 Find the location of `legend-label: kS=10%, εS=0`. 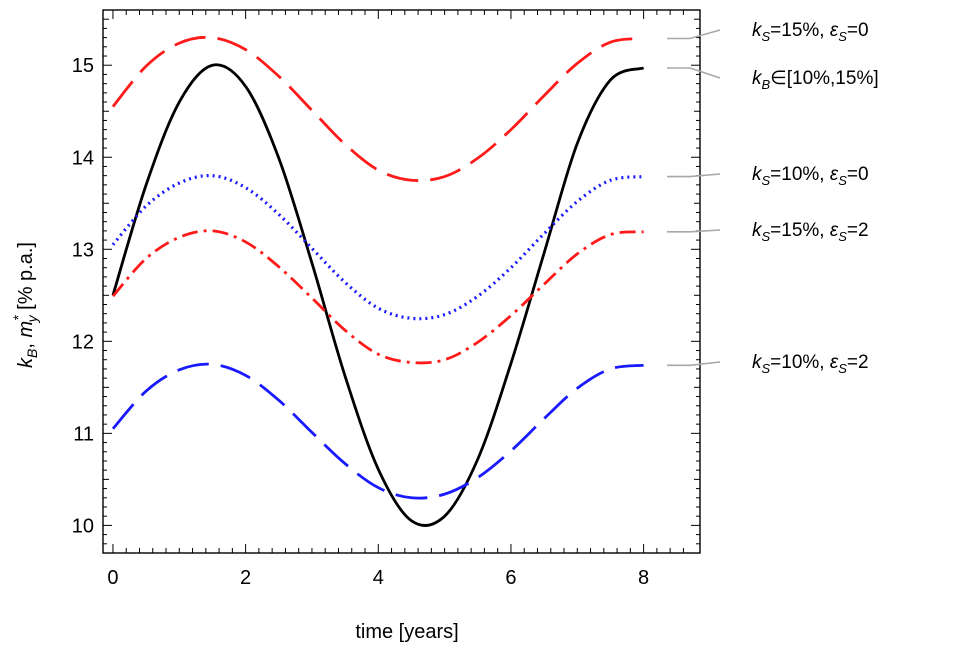

legend-label: kS=10%, εS=0 is located at coordinates (810, 176).